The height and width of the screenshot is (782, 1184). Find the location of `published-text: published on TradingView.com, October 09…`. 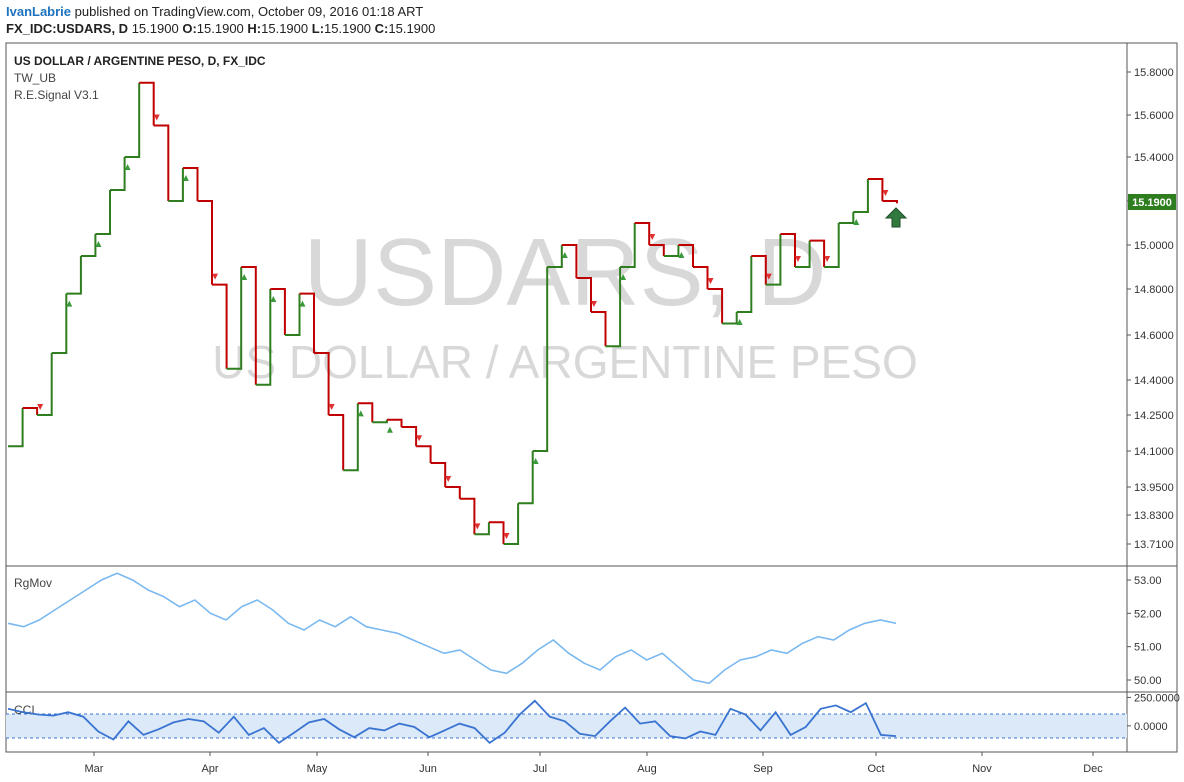

published-text: published on TradingView.com, October 09… is located at coordinates (249, 11).